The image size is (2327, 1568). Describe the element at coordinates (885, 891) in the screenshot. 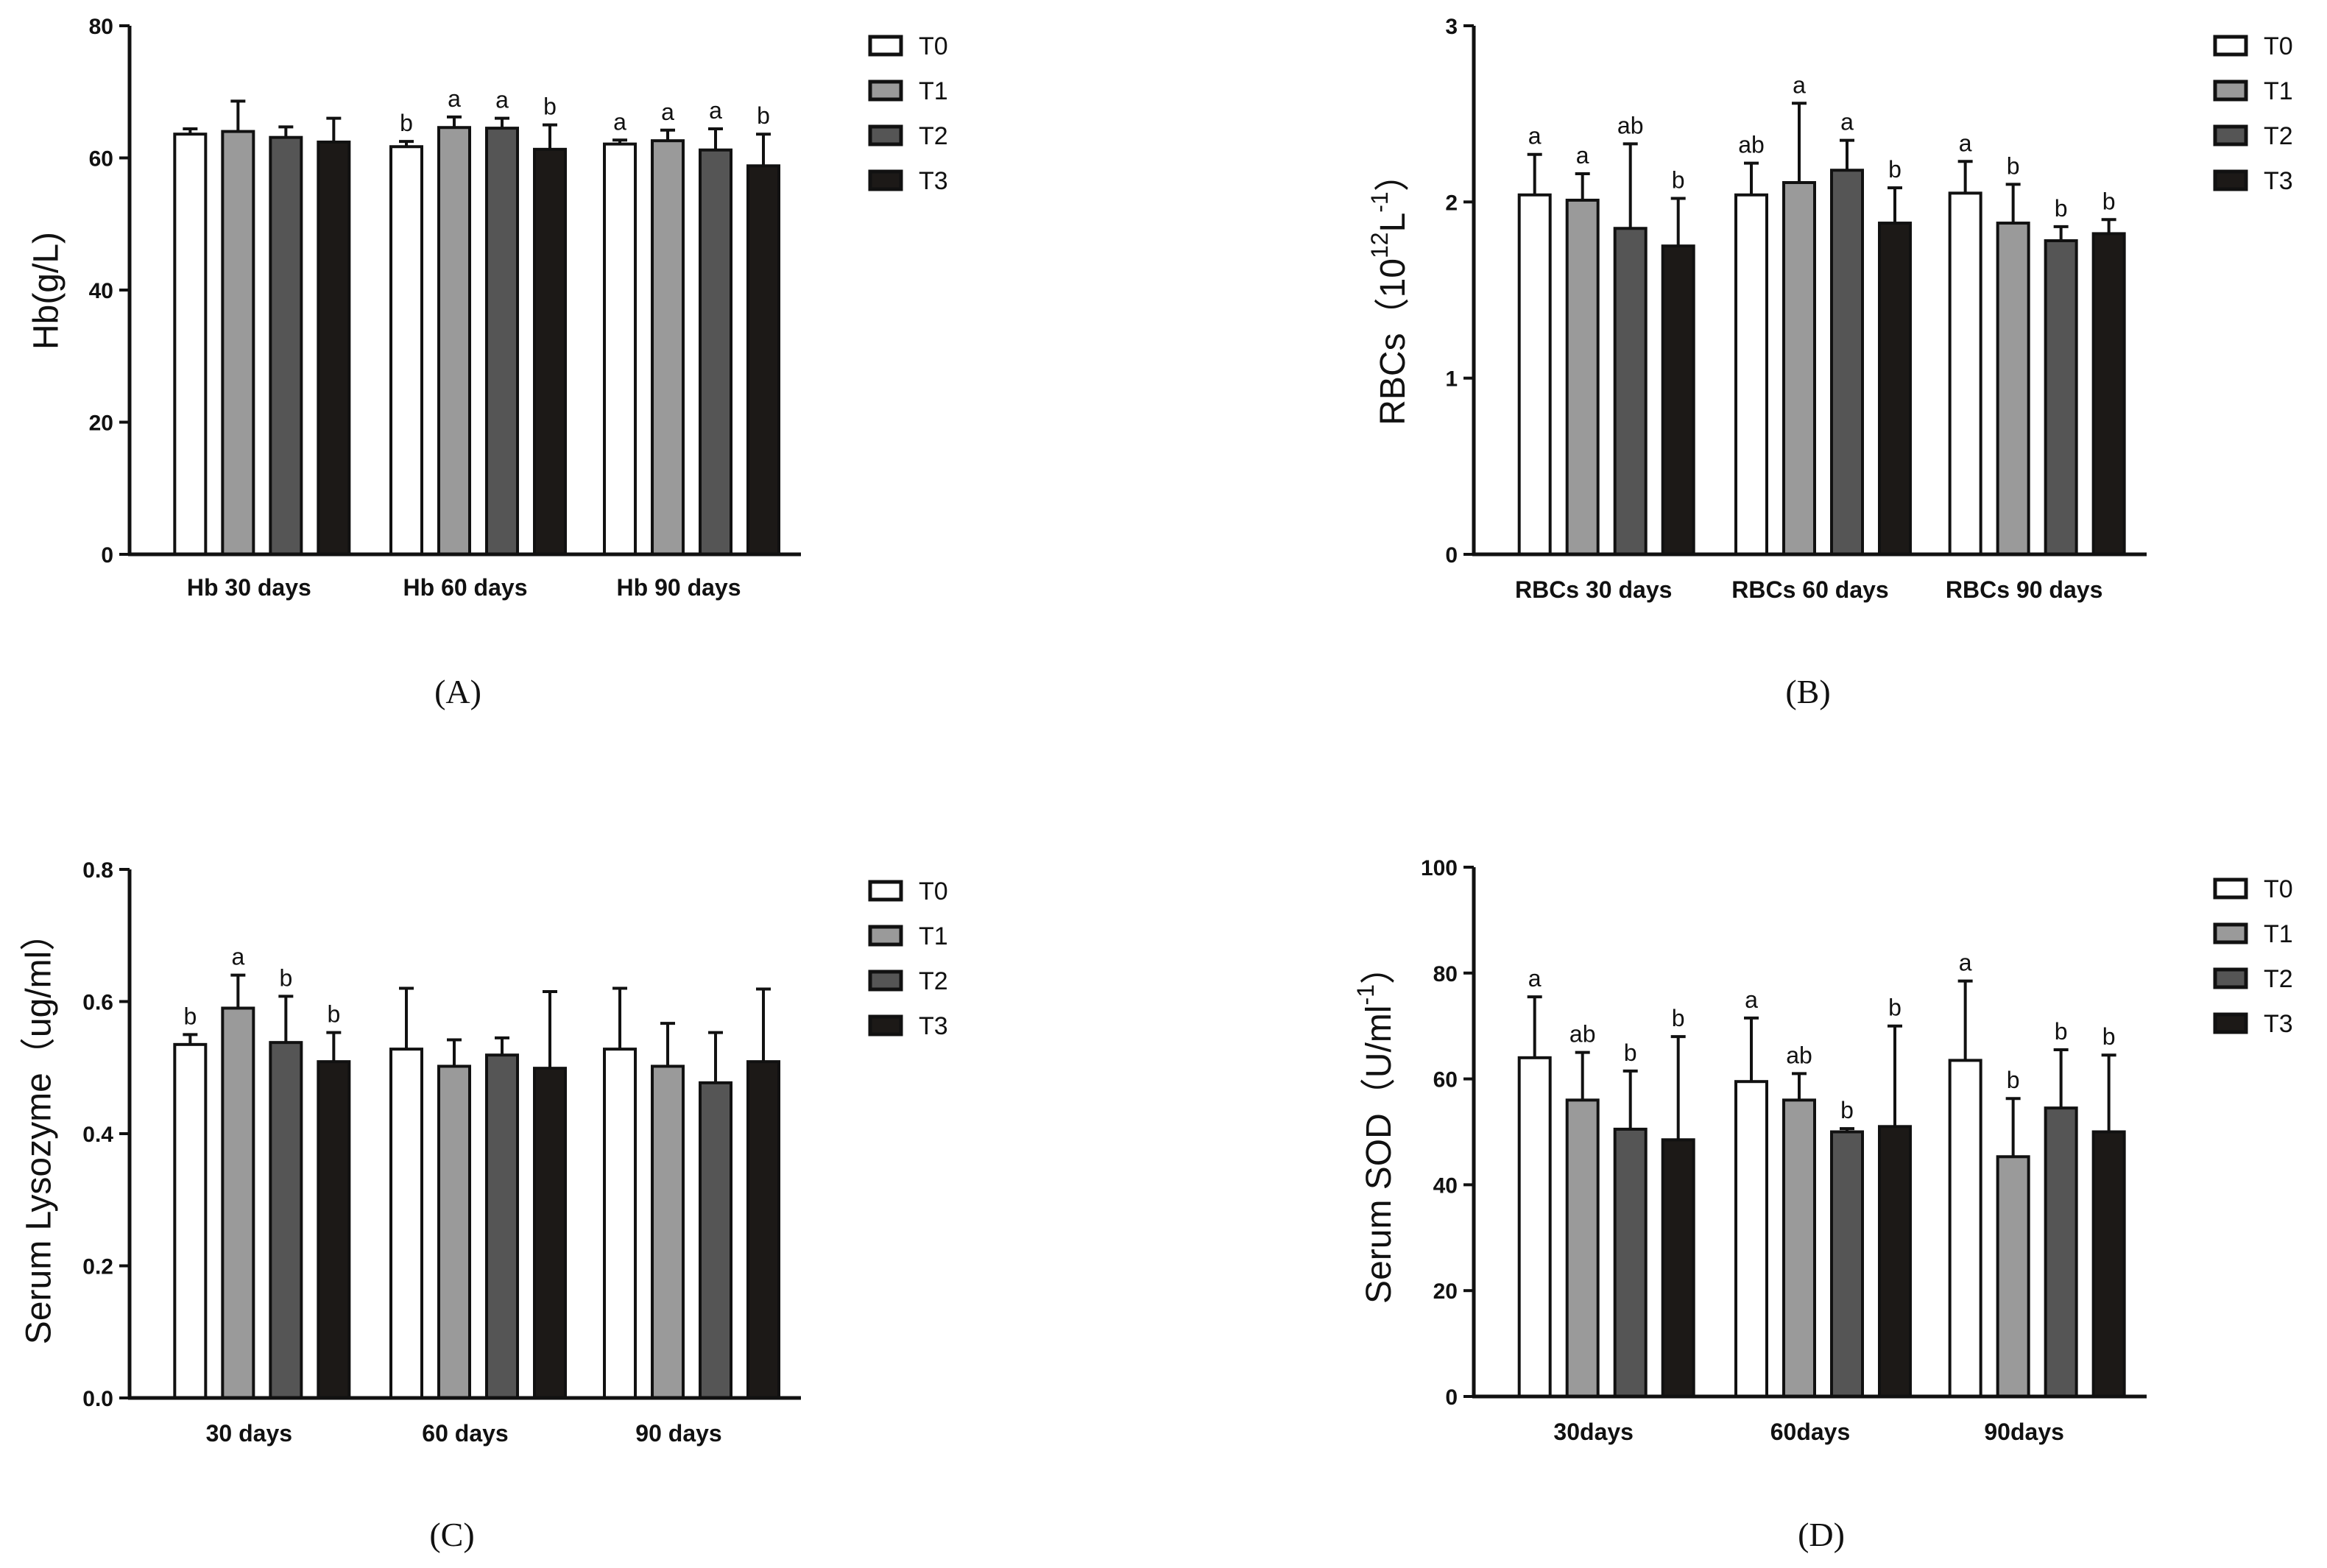

I see `panel-c-legend-swatch-t0` at that location.